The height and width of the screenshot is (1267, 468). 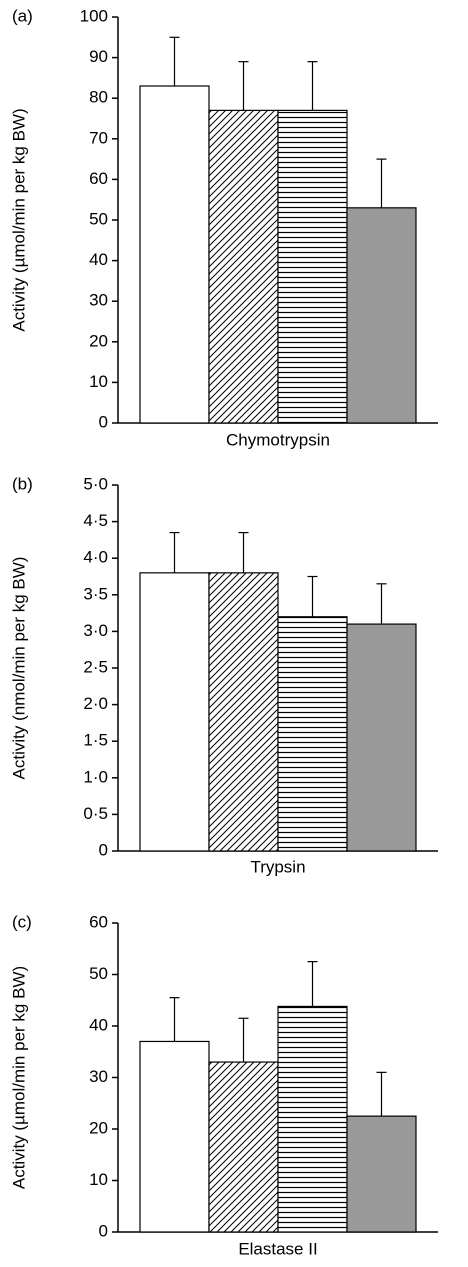 I want to click on y-tick-label: 2·0, so click(x=95, y=703).